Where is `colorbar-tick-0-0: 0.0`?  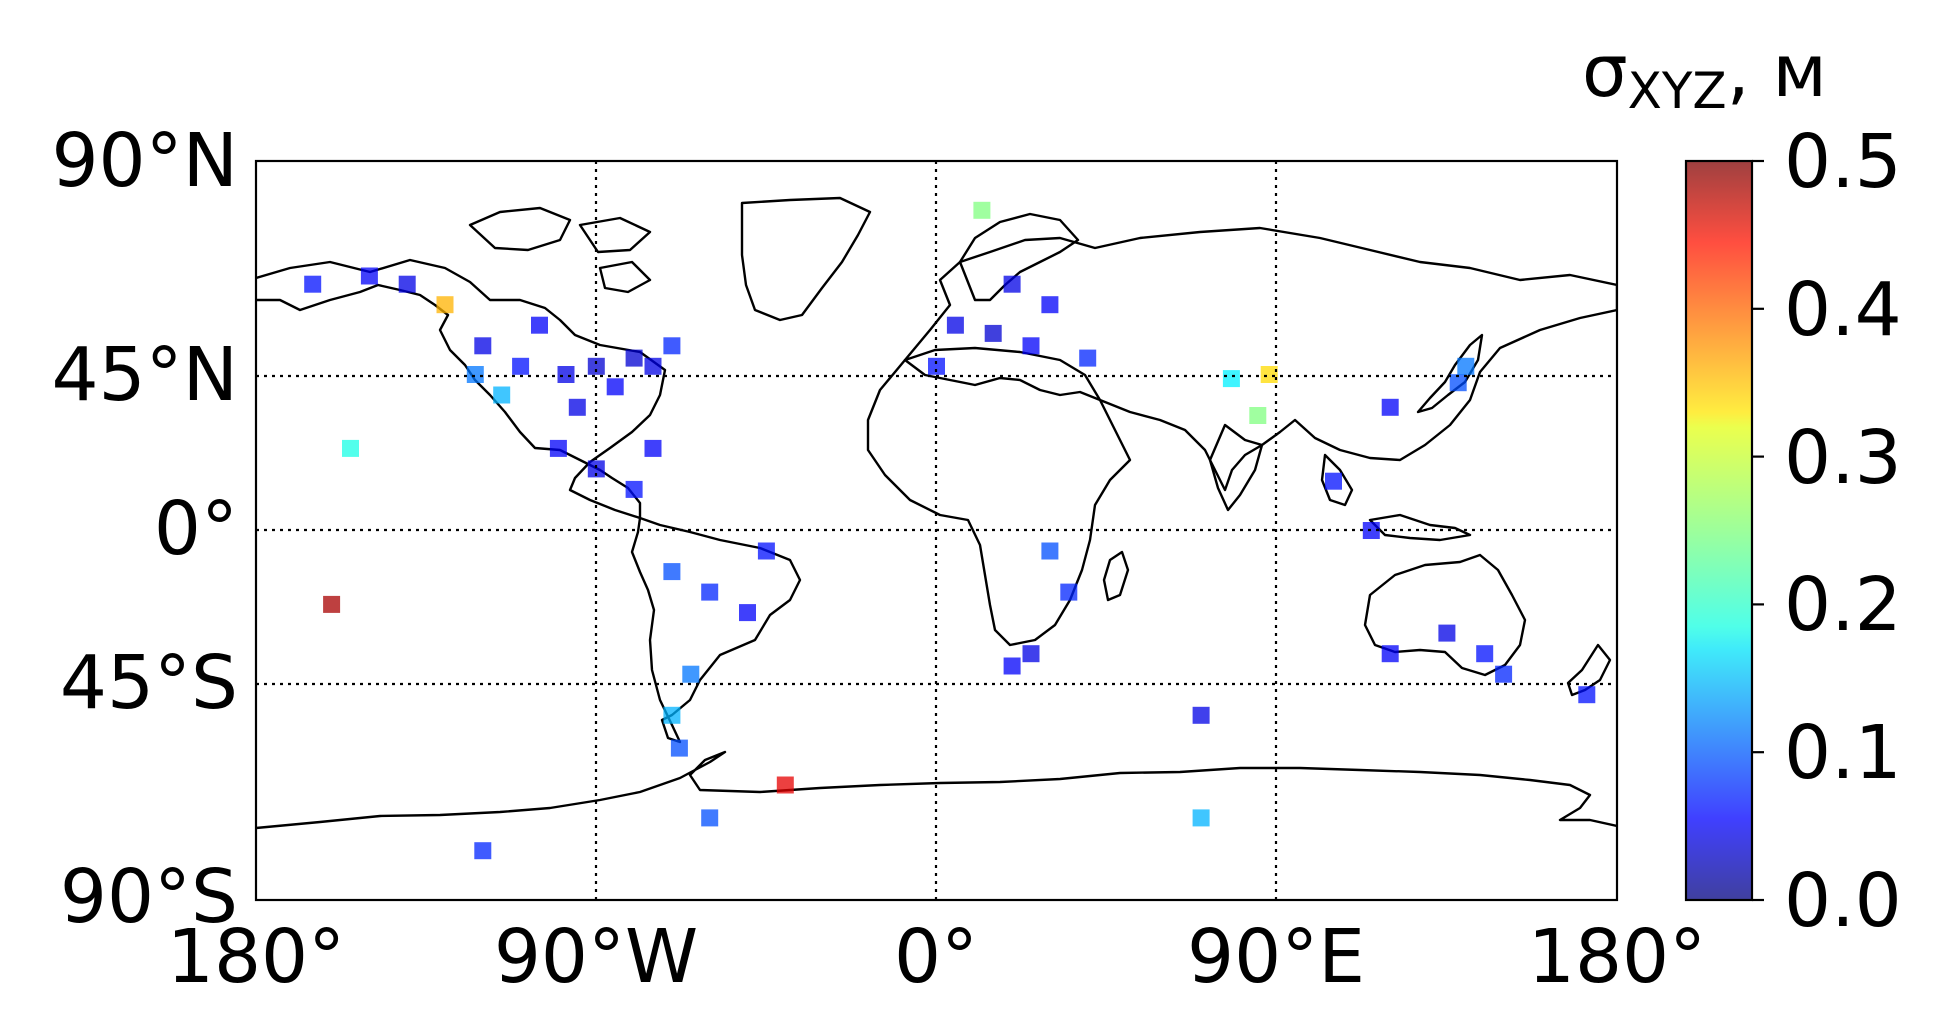
colorbar-tick-0-0: 0.0 is located at coordinates (1843, 901).